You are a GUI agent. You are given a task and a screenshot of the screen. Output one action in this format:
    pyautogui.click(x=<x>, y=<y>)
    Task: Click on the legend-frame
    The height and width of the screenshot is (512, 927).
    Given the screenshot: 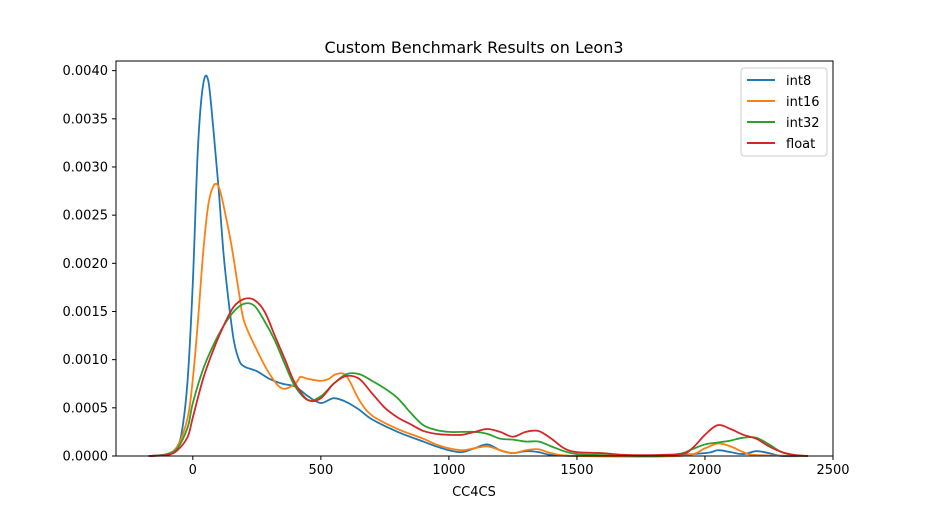 What is the action you would take?
    pyautogui.click(x=784, y=112)
    